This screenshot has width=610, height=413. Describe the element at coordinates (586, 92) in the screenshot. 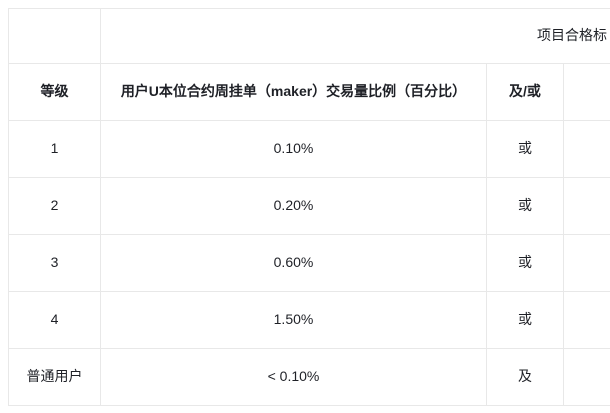

I see `column-header-next-clipped: 用户` at that location.